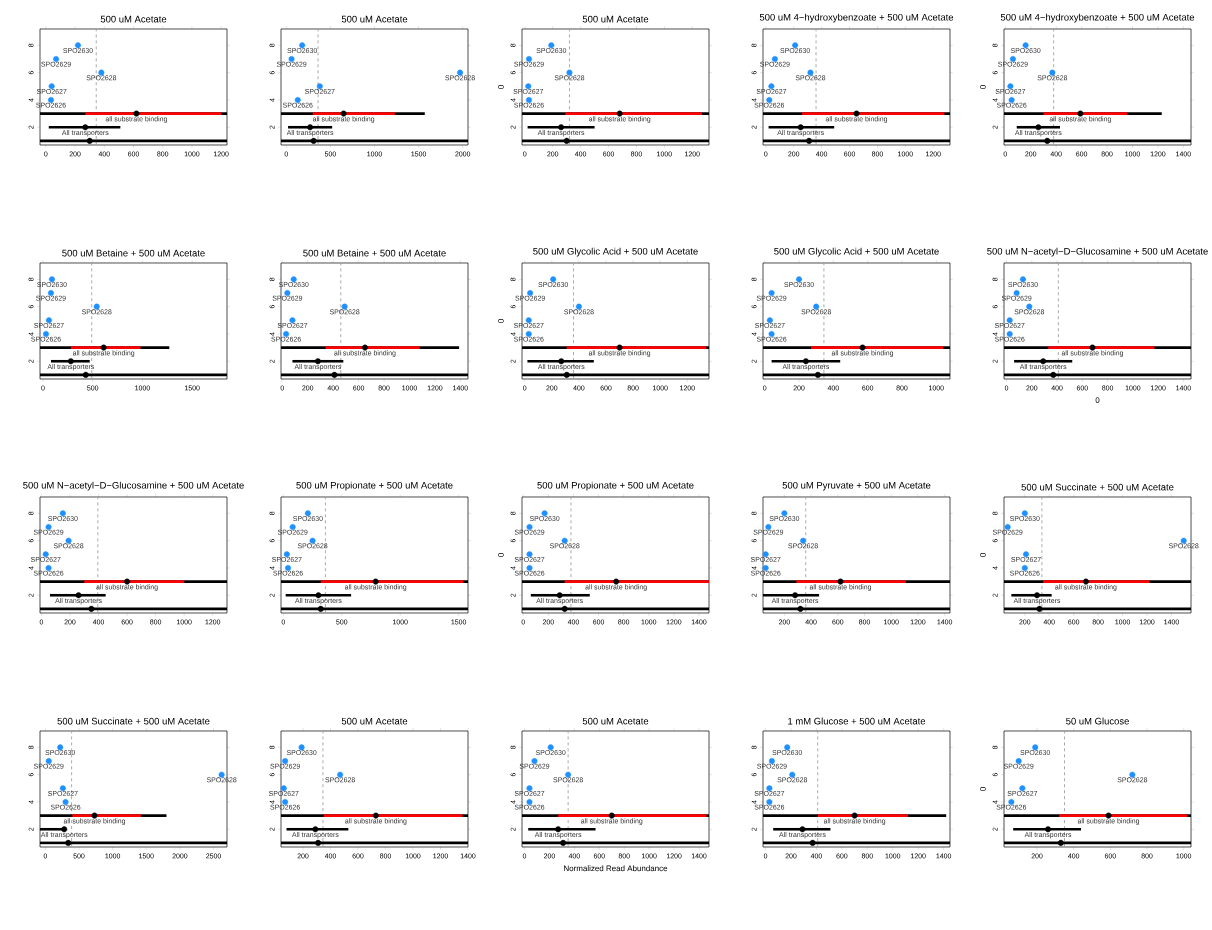 Image resolution: width=1212 pixels, height=930 pixels. I want to click on chart-title: 500 uM Pyruvate + 500 uM Acetate, so click(856, 486).